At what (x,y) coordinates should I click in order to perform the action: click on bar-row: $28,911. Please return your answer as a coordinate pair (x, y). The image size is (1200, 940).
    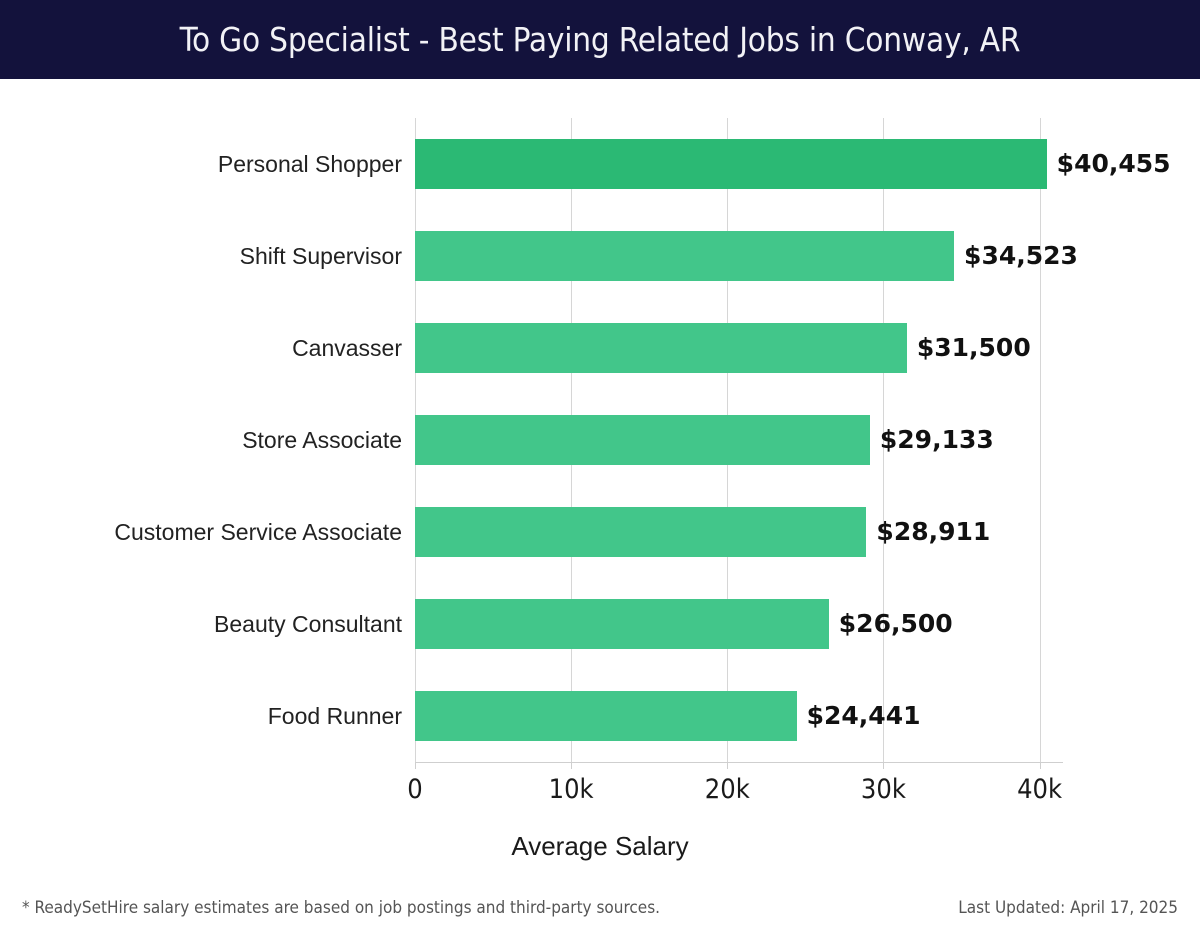
    Looking at the image, I should click on (739, 532).